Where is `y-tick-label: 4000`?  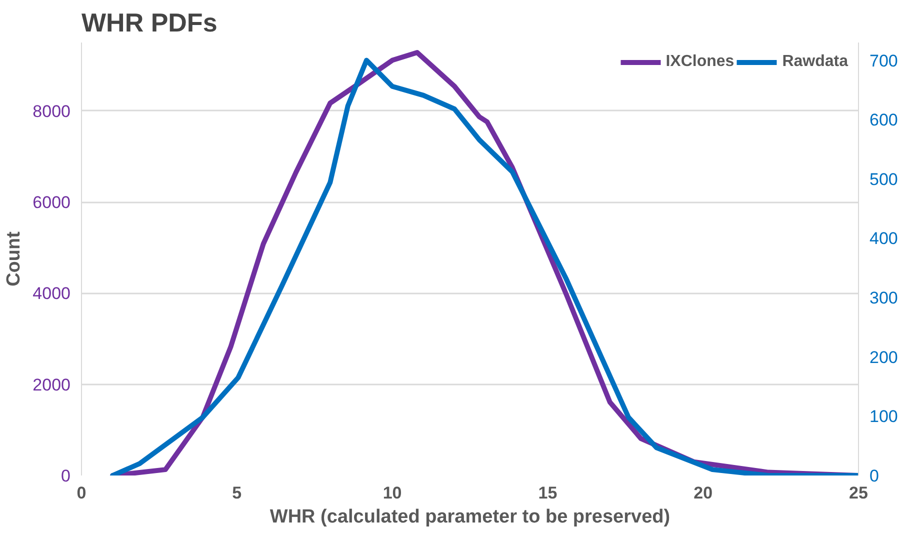
y-tick-label: 4000 is located at coordinates (51, 294).